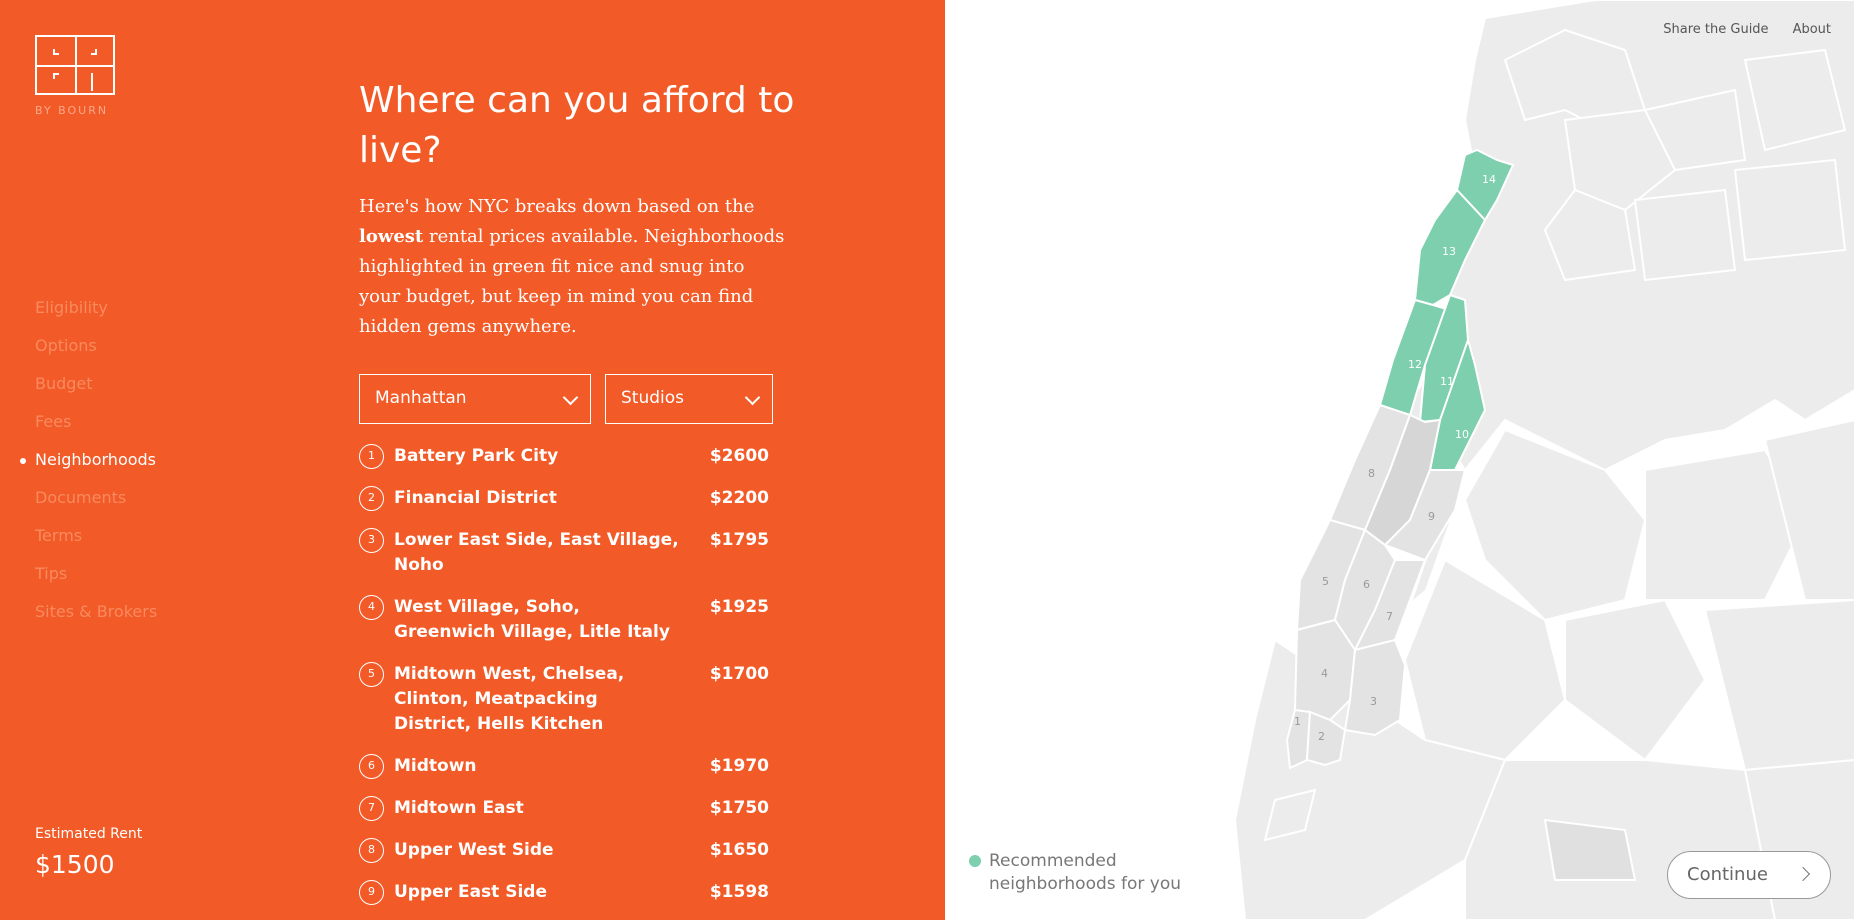  I want to click on map-label-5: 5, so click(1325, 581).